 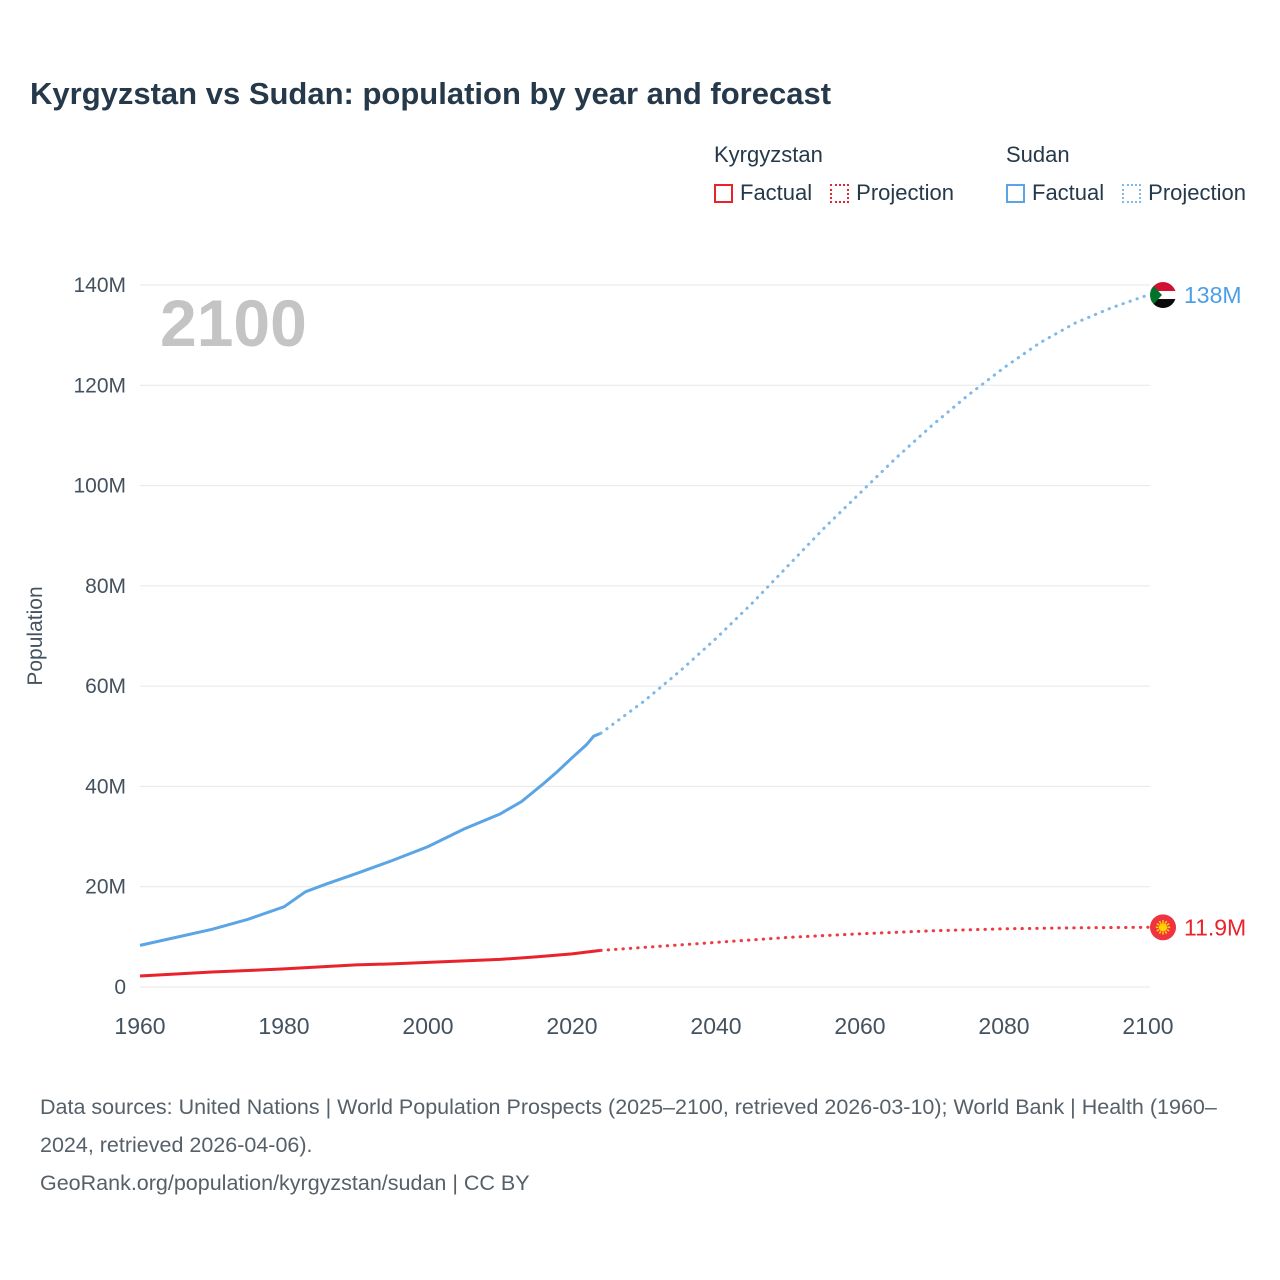 What do you see at coordinates (427, 1026) in the screenshot?
I see `x-tick-label: 2000` at bounding box center [427, 1026].